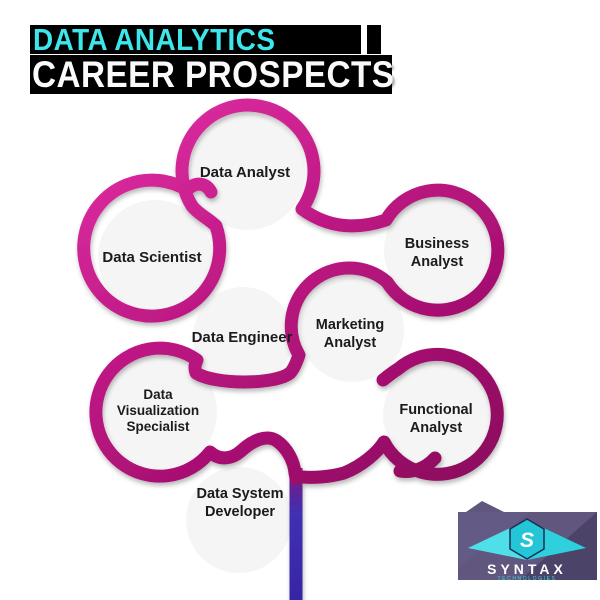 The height and width of the screenshot is (600, 600). I want to click on node-data-system-developer-circle, so click(239, 520).